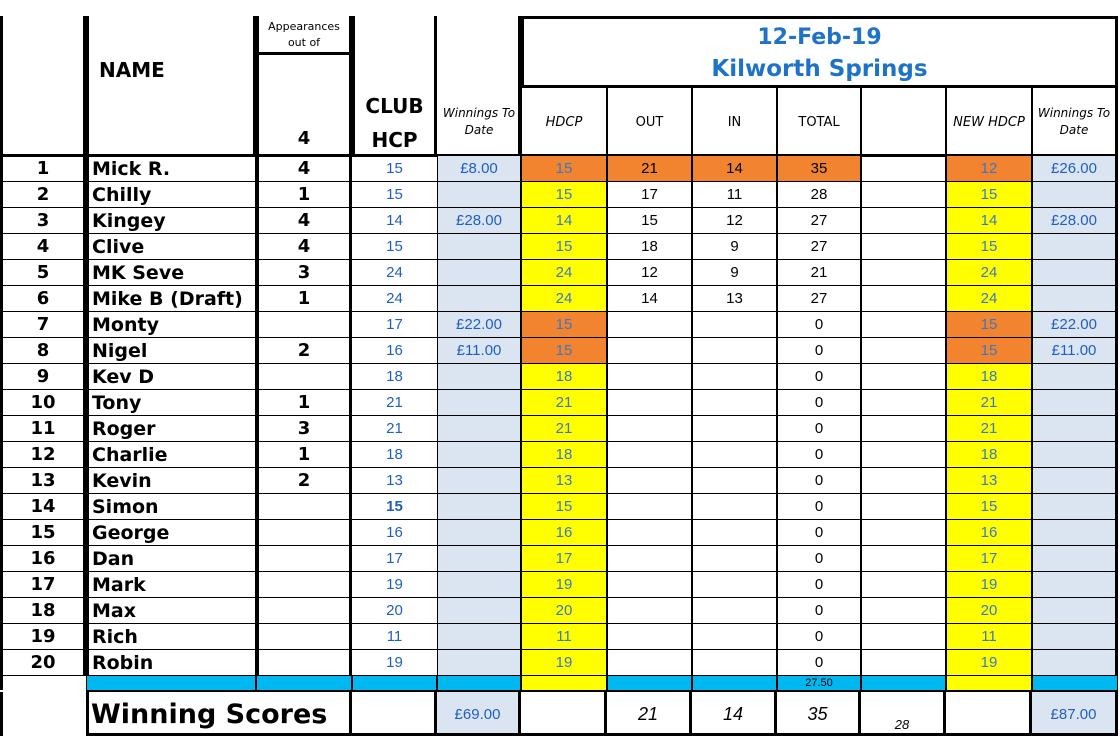 Image resolution: width=1120 pixels, height=736 pixels. What do you see at coordinates (564, 663) in the screenshot?
I see `playing-handicap: 19` at bounding box center [564, 663].